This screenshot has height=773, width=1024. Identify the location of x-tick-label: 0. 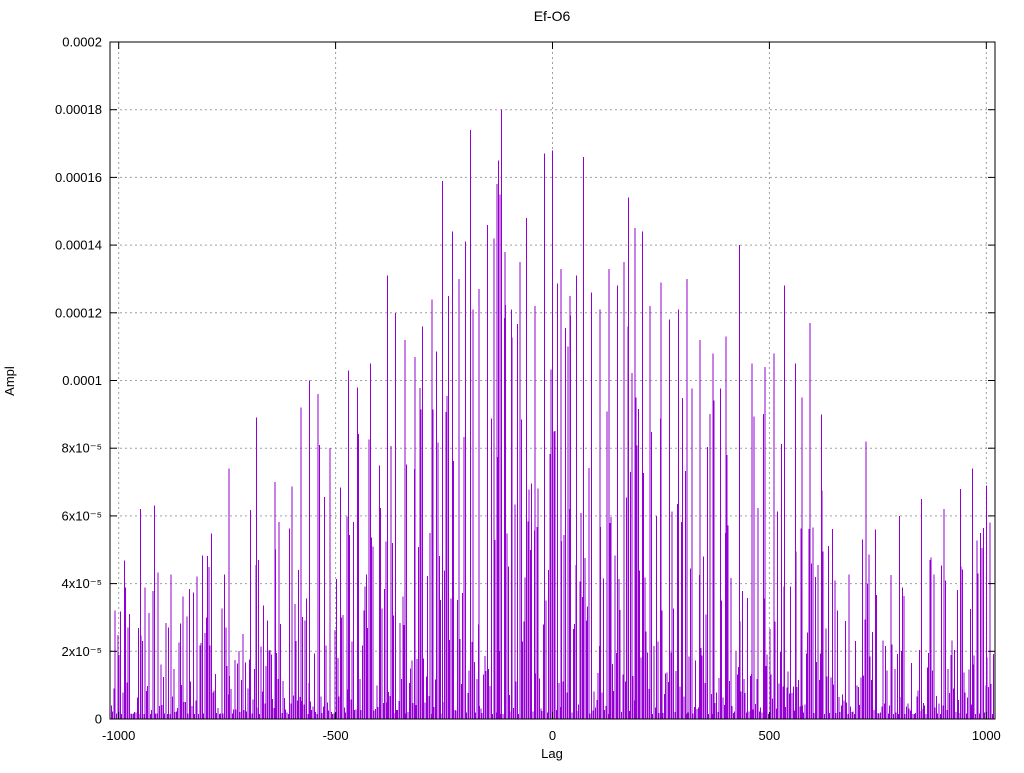
(552, 735).